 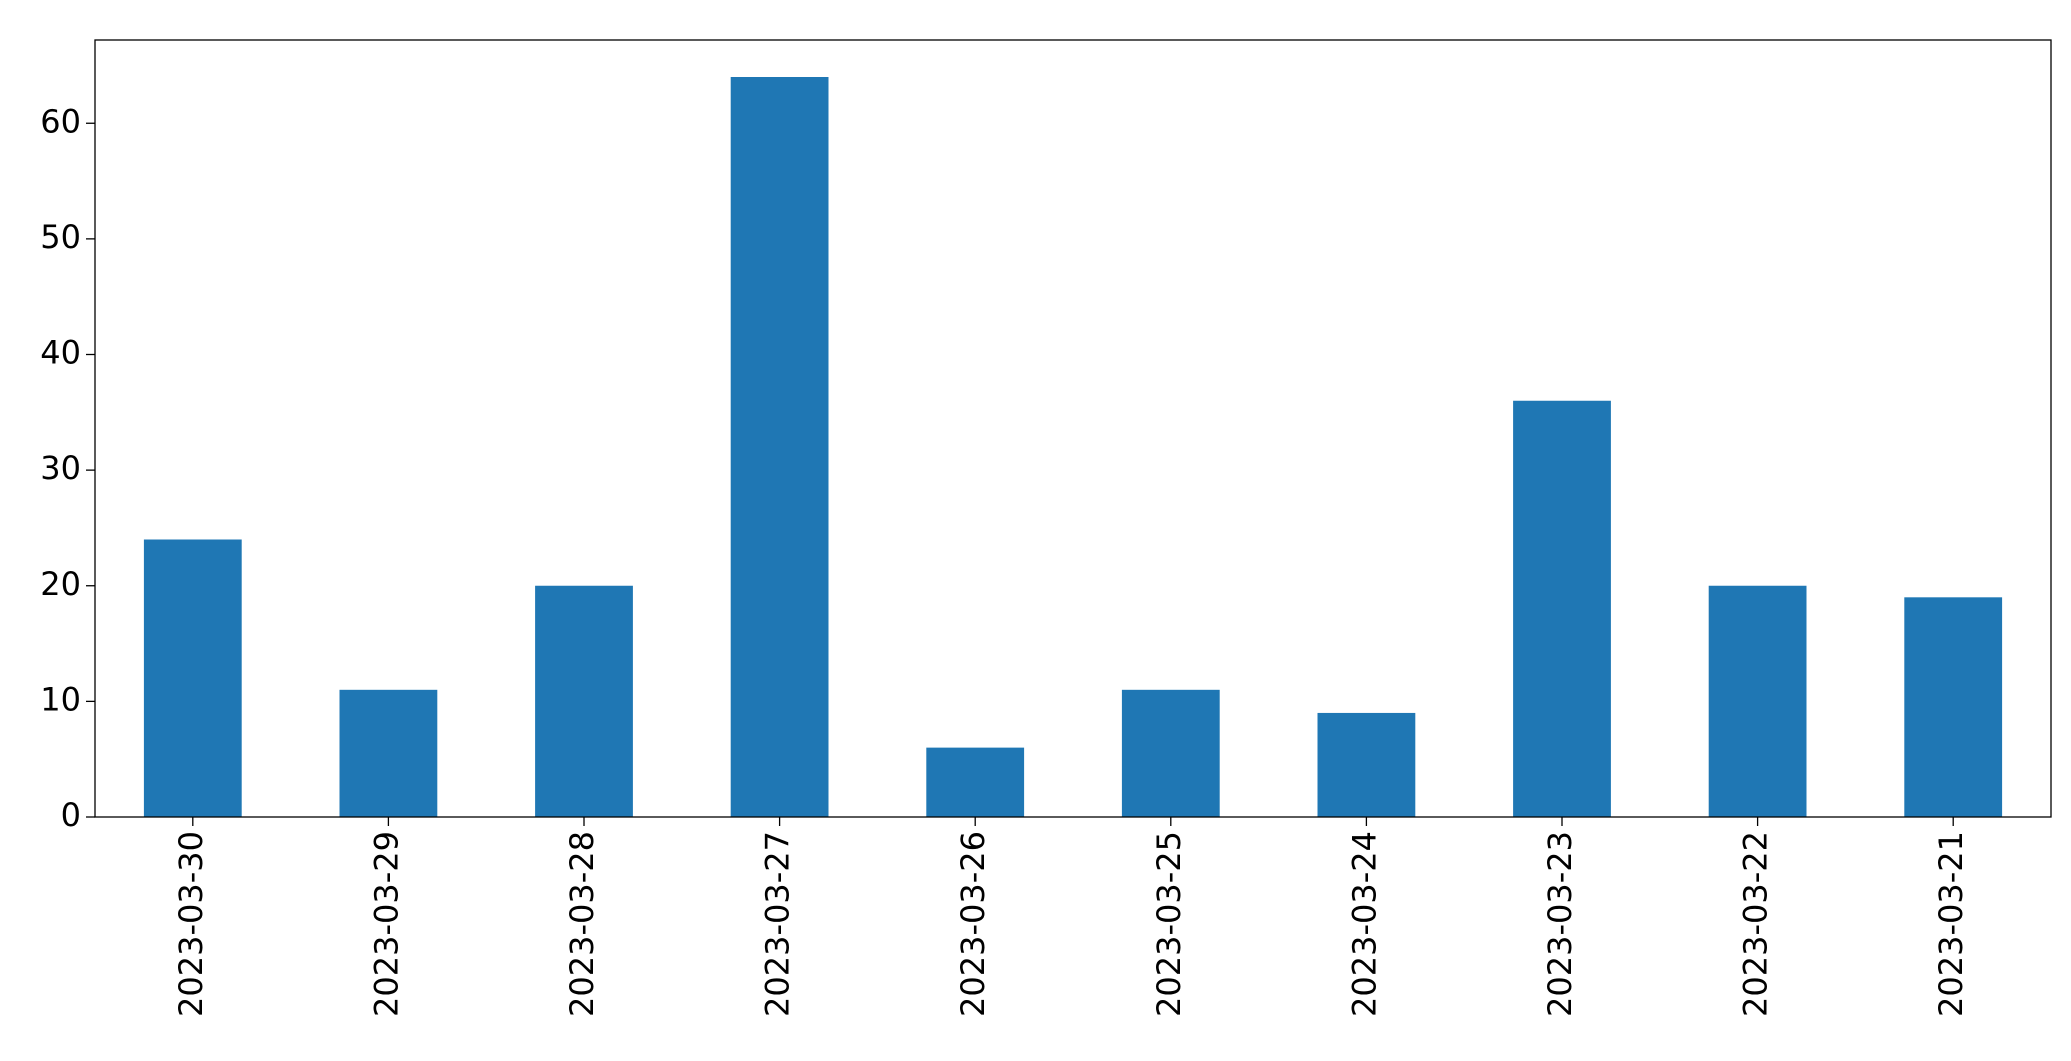 What do you see at coordinates (191, 924) in the screenshot?
I see `x-tick-label: 2023-03-30` at bounding box center [191, 924].